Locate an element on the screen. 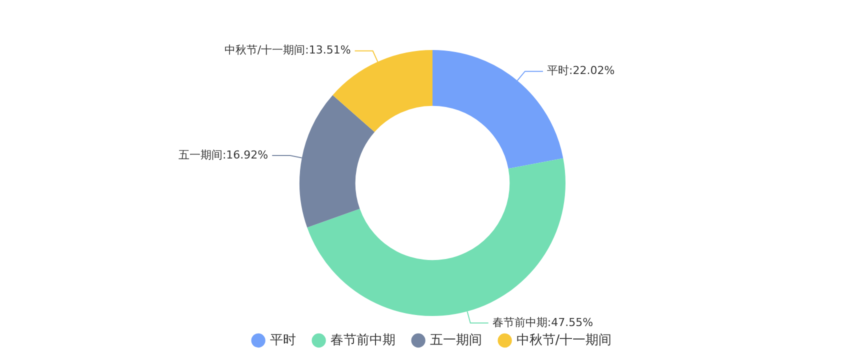 The image size is (865, 357). legend-label: 中秋节/十一期间 is located at coordinates (564, 340).